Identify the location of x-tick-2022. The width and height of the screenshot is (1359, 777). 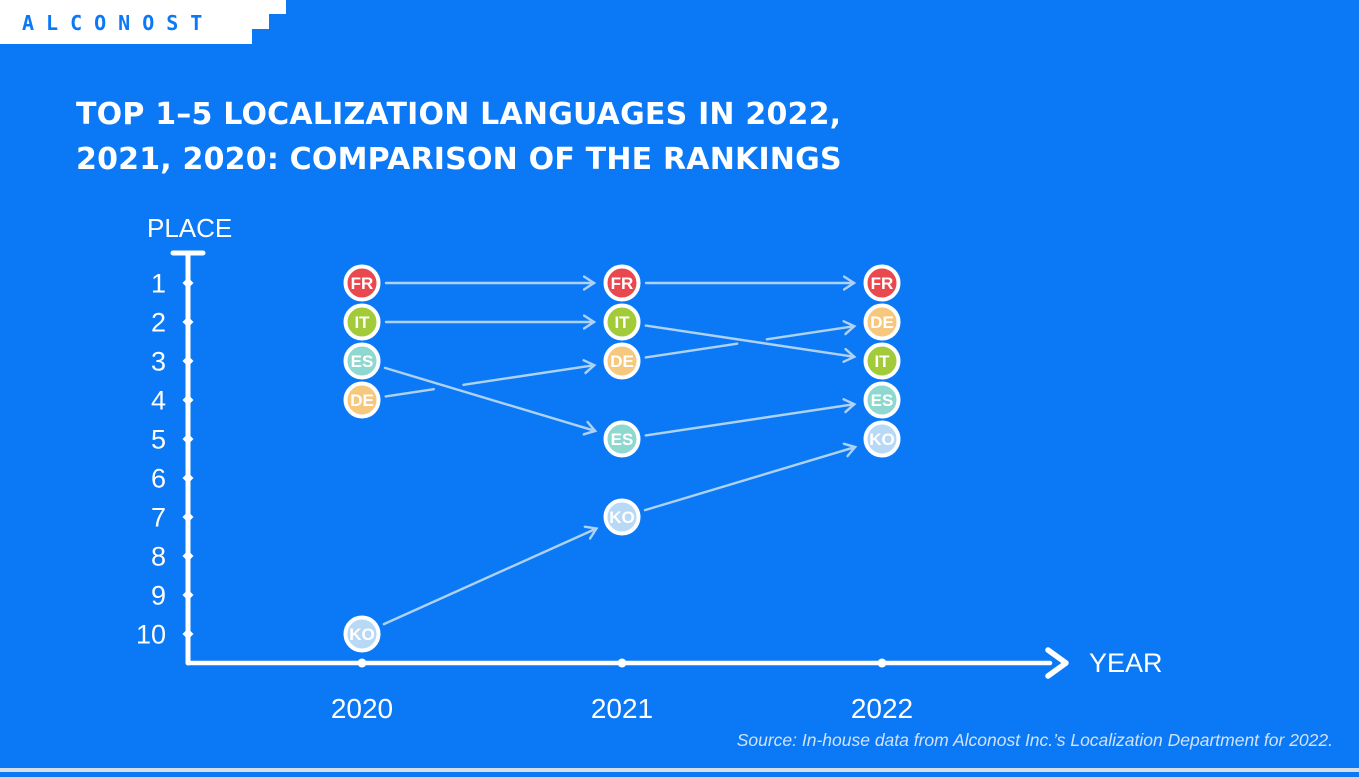
(882, 663).